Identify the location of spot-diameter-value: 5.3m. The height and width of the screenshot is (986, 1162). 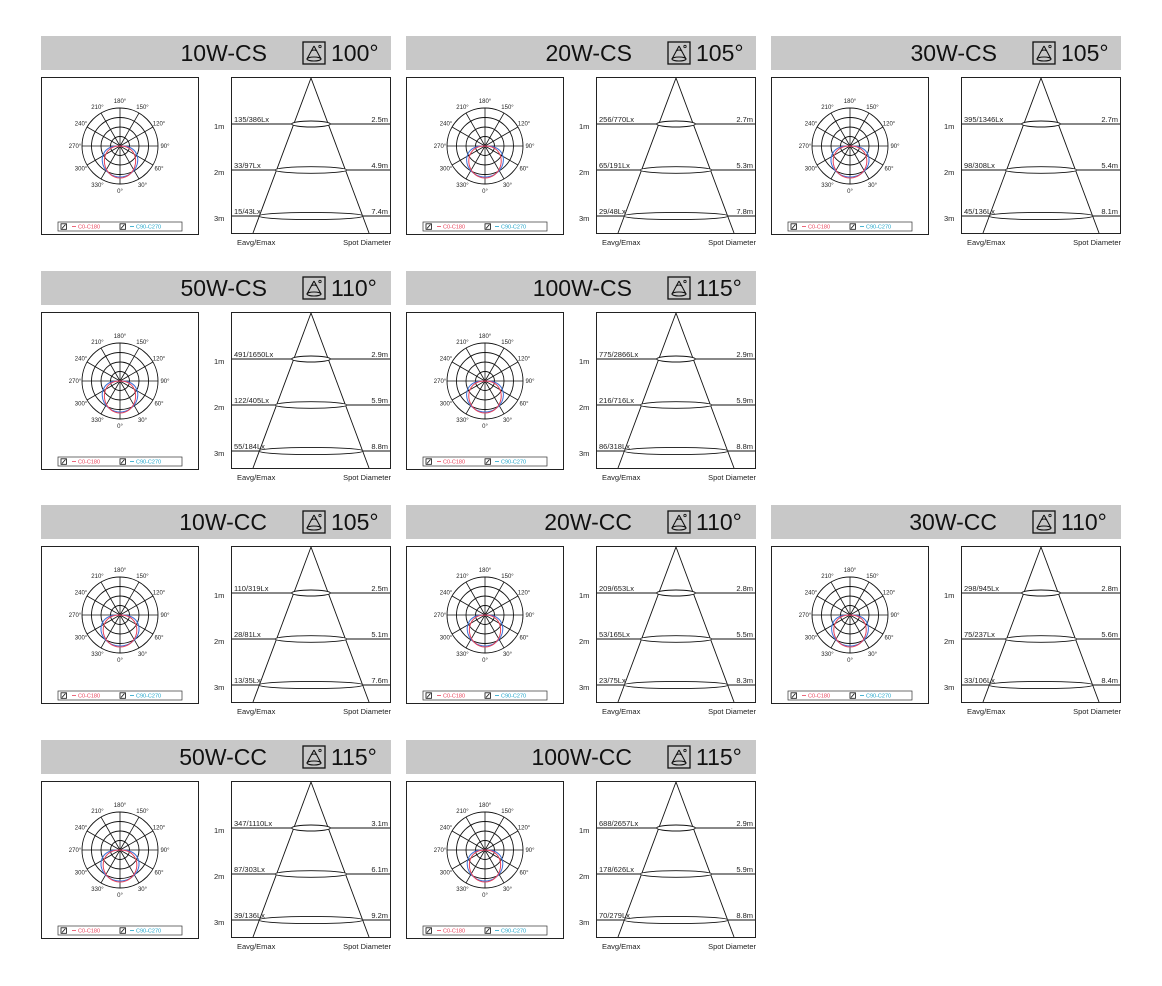
(744, 165).